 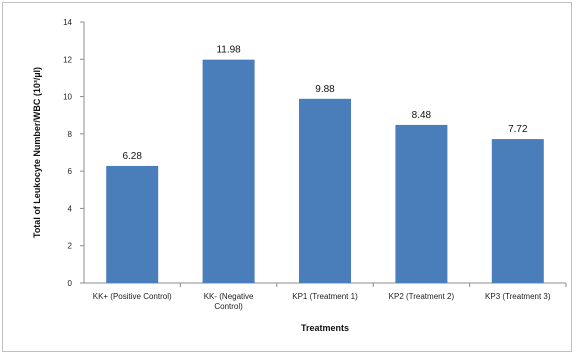 What do you see at coordinates (67, 22) in the screenshot?
I see `y-tick-label: 14` at bounding box center [67, 22].